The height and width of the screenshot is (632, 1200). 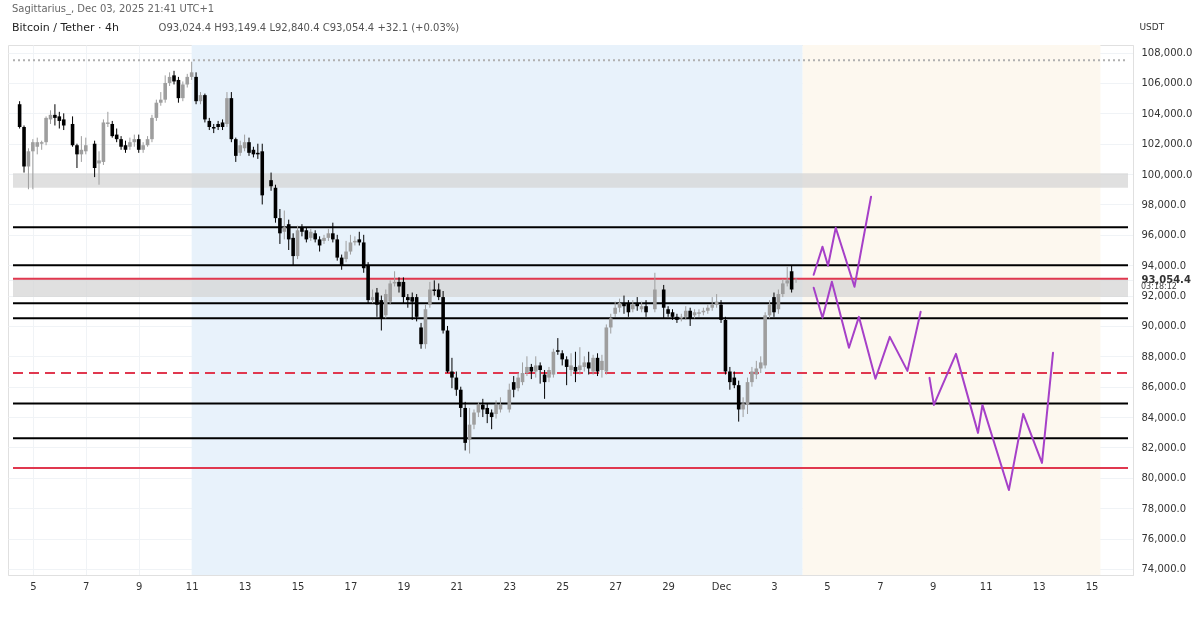 I want to click on y-tick-label: 104,000.0, so click(x=1167, y=113).